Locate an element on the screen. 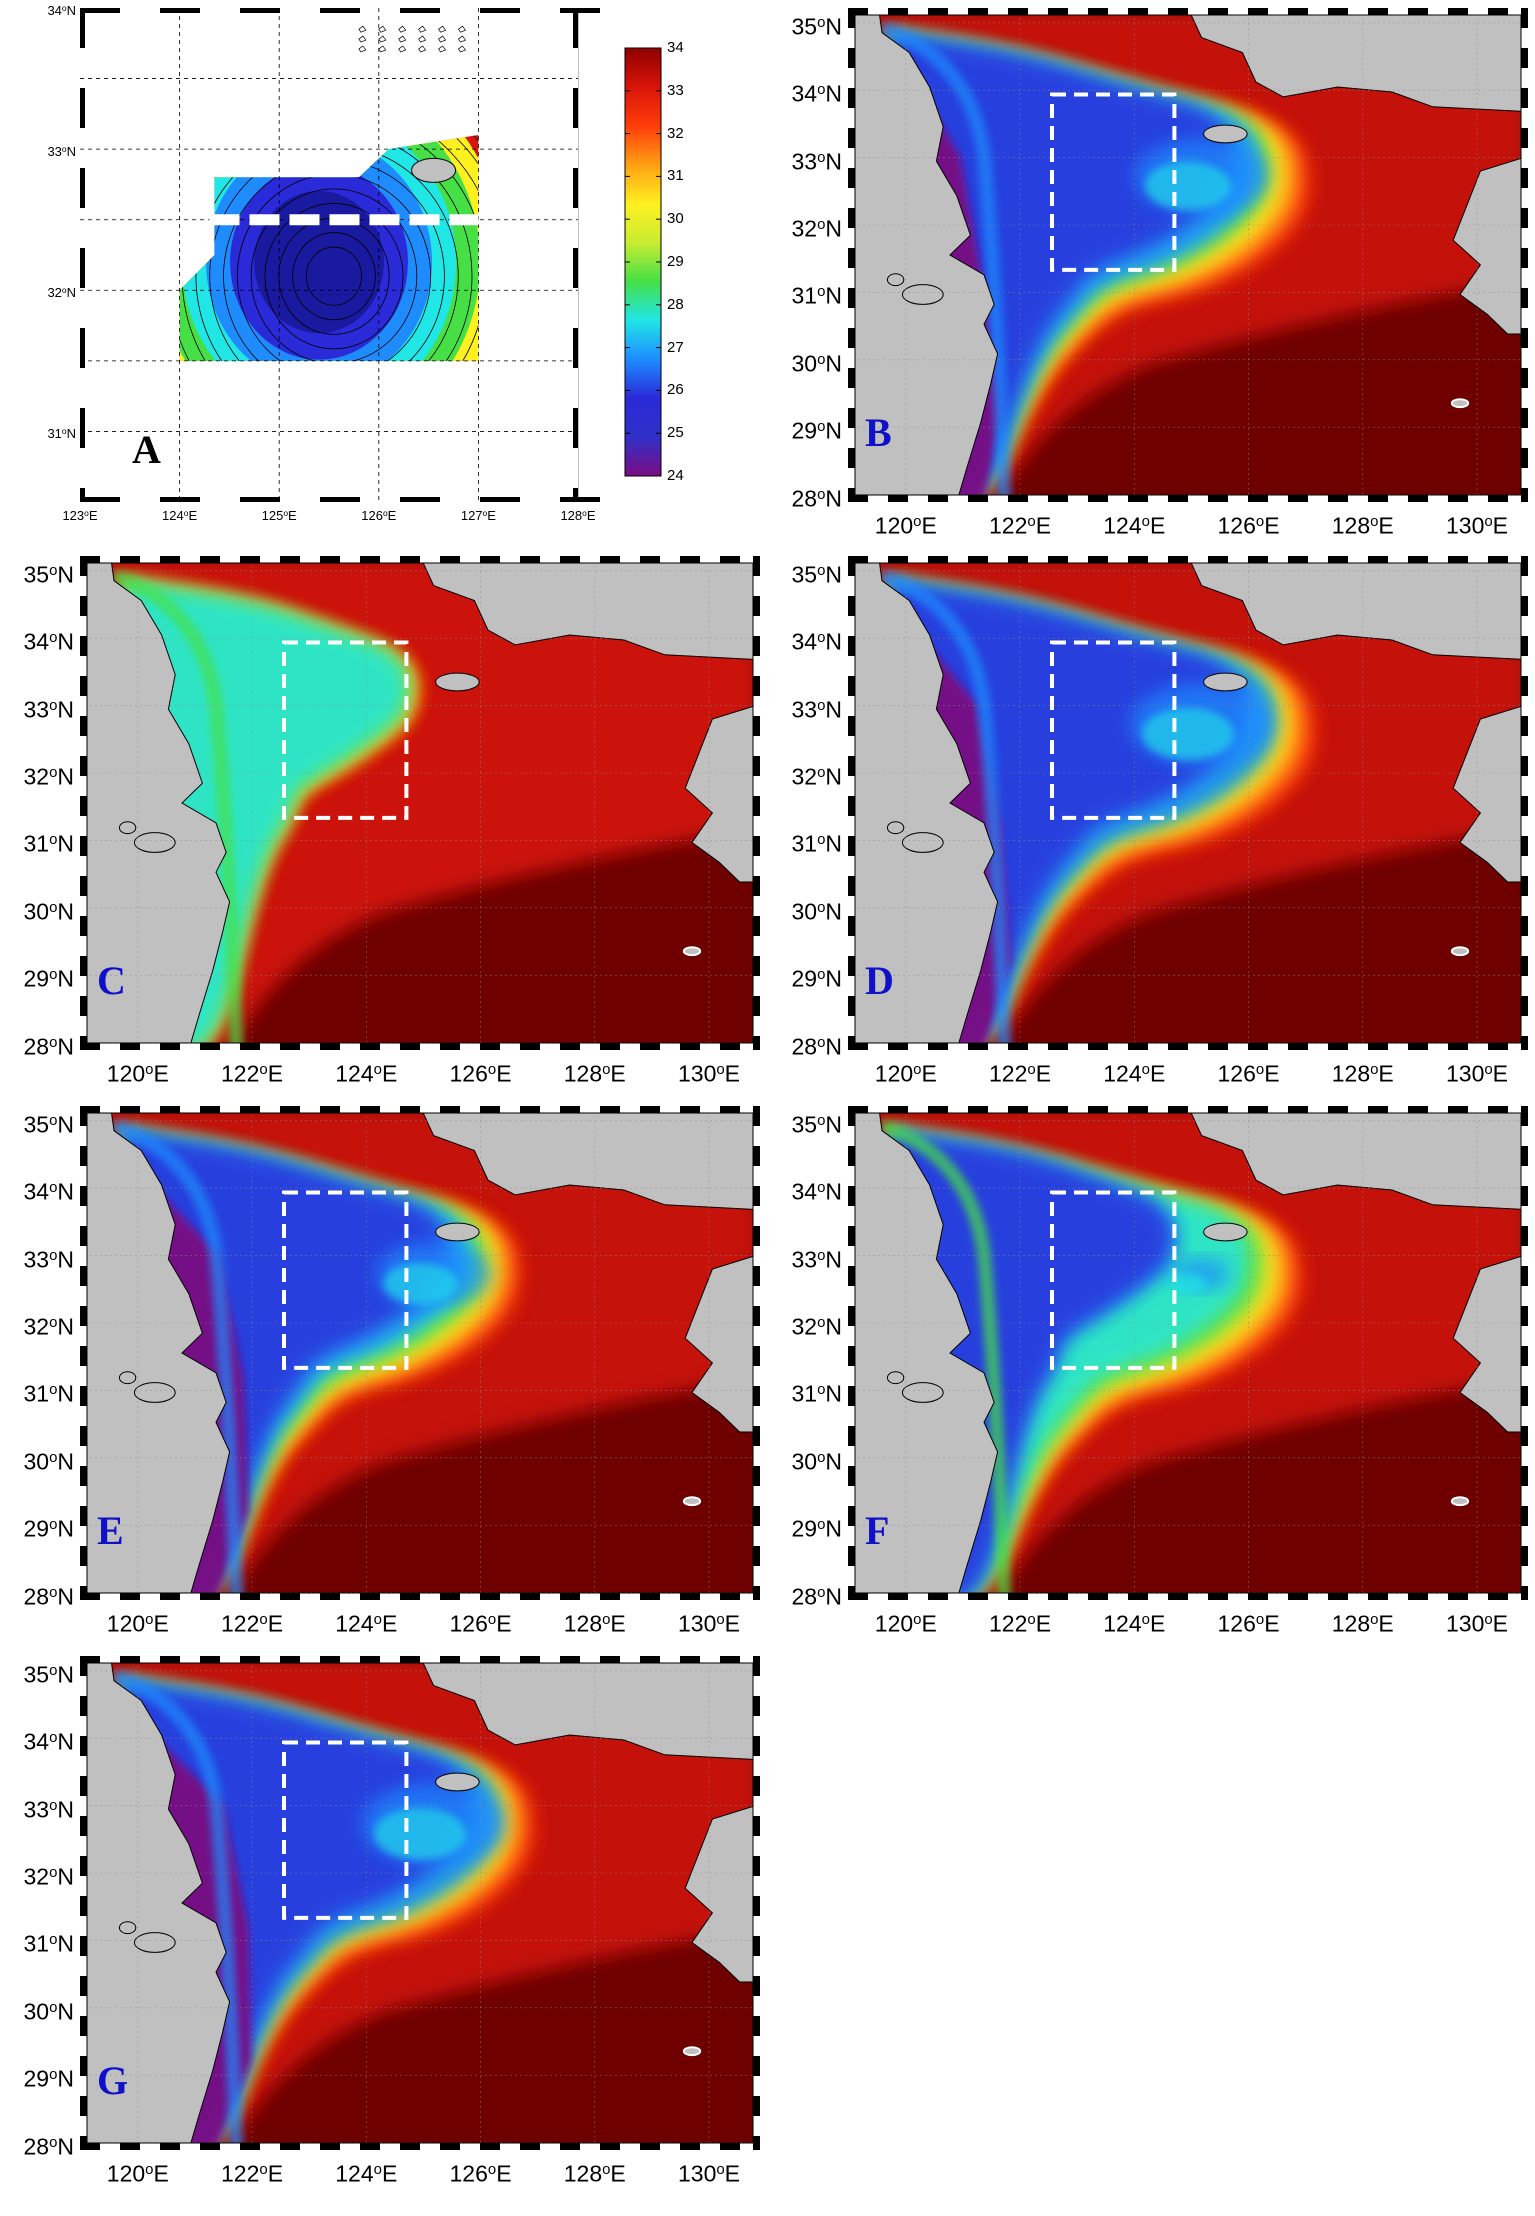  colorbar-tick-label: 34 is located at coordinates (675, 47).